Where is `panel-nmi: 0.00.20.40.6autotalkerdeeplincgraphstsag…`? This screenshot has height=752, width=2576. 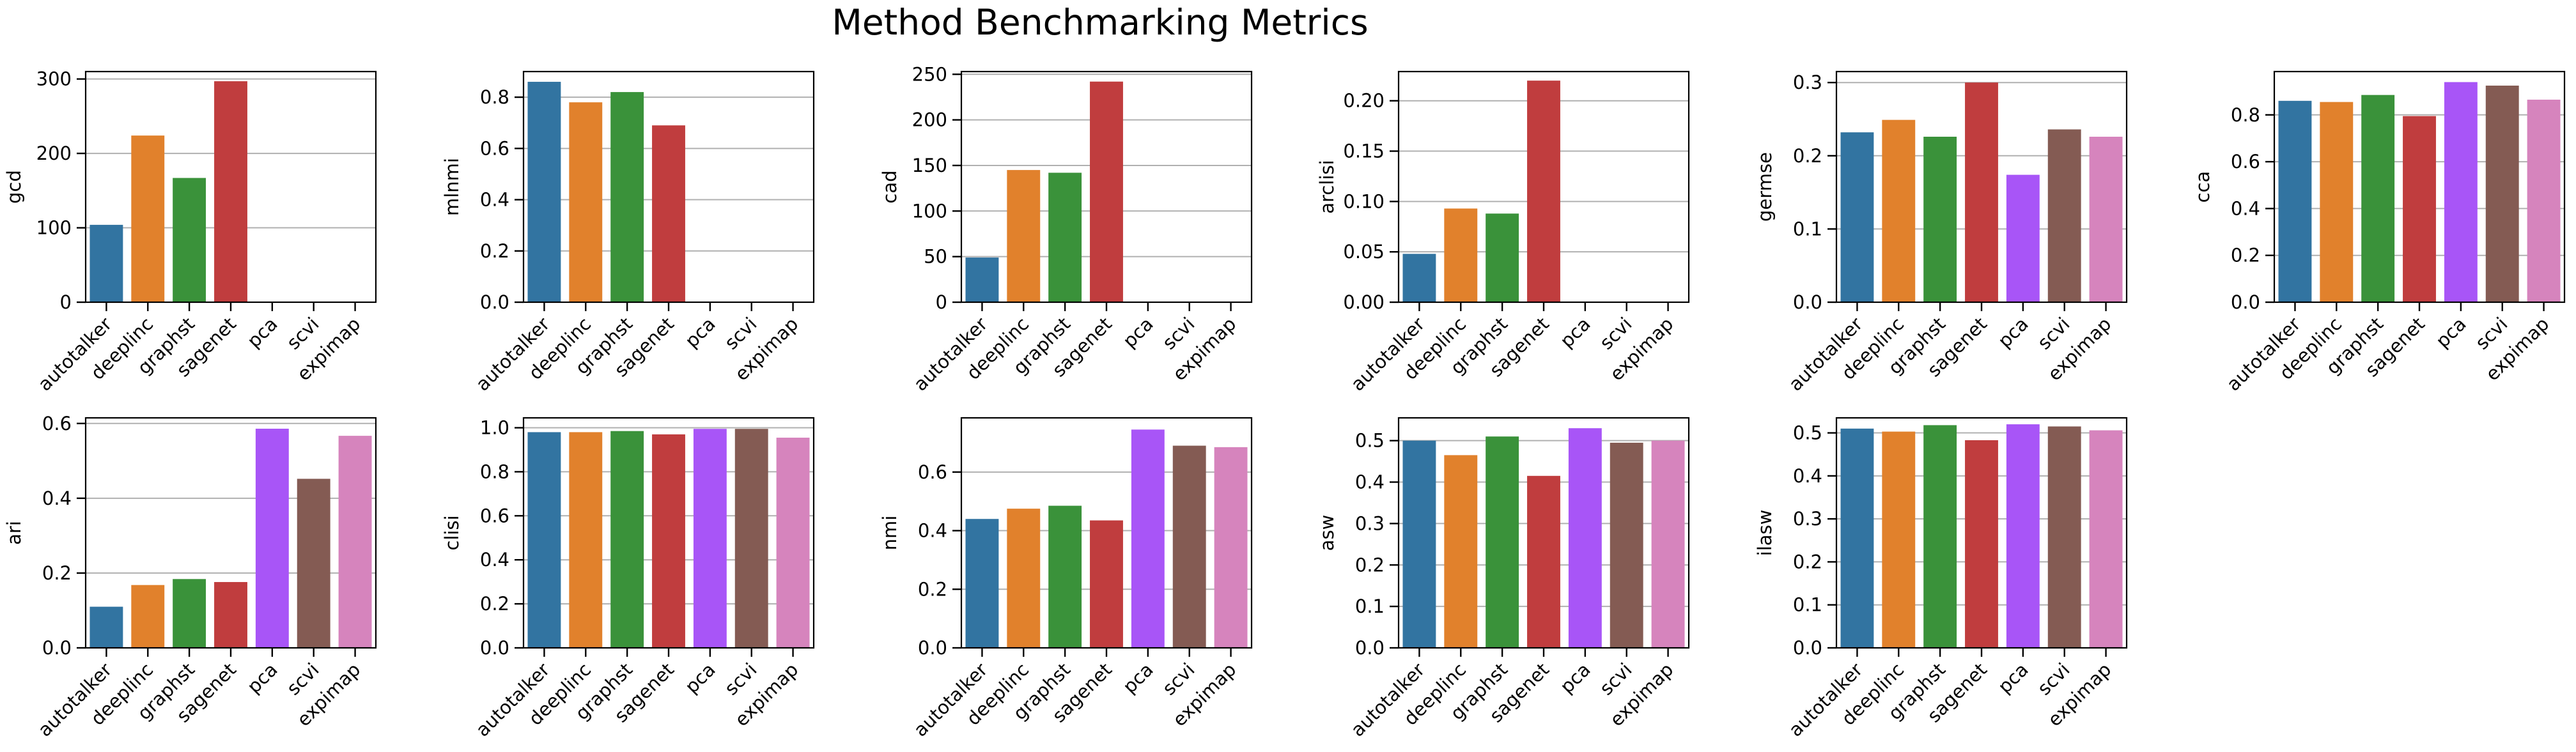 panel-nmi: 0.00.20.40.6autotalkerdeeplincgraphstsag… is located at coordinates (1066, 579).